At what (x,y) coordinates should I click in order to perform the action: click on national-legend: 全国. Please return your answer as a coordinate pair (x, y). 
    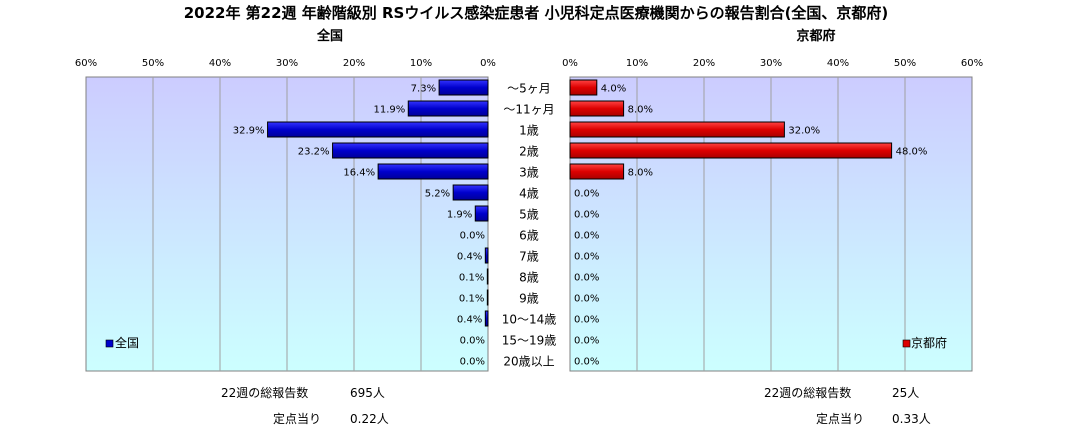
    Looking at the image, I should click on (122, 342).